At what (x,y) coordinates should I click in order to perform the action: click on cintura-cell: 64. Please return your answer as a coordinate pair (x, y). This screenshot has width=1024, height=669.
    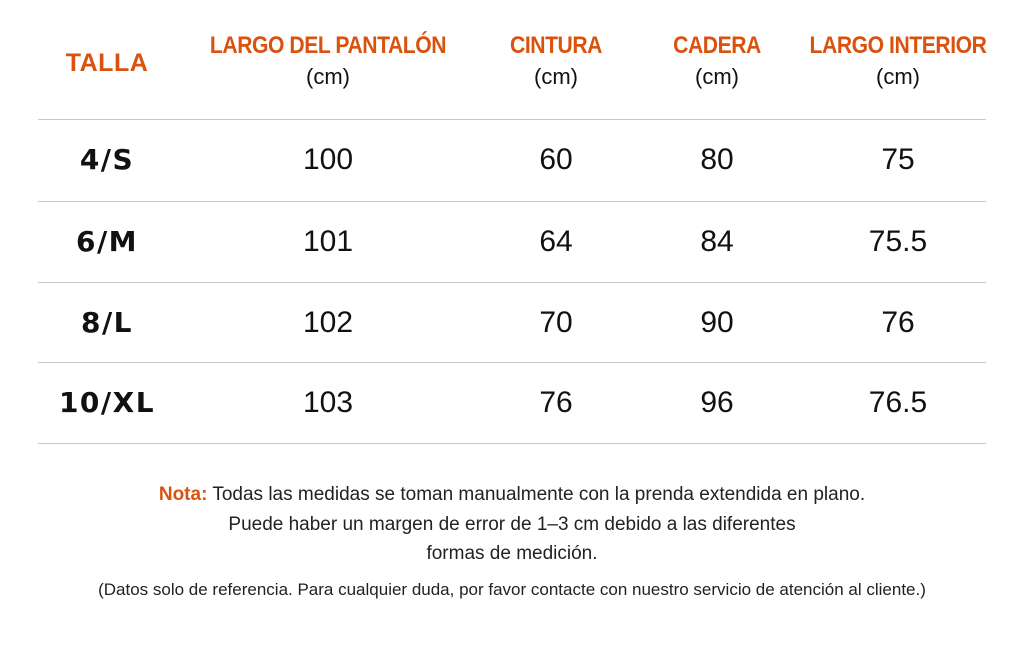
    Looking at the image, I should click on (556, 241).